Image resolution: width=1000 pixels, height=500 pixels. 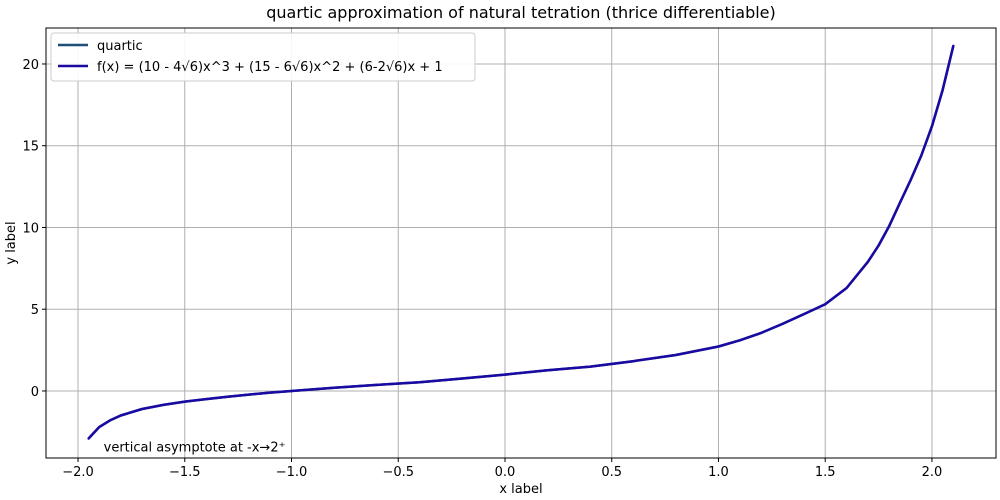 What do you see at coordinates (185, 472) in the screenshot?
I see `x-tick-label: −1.5` at bounding box center [185, 472].